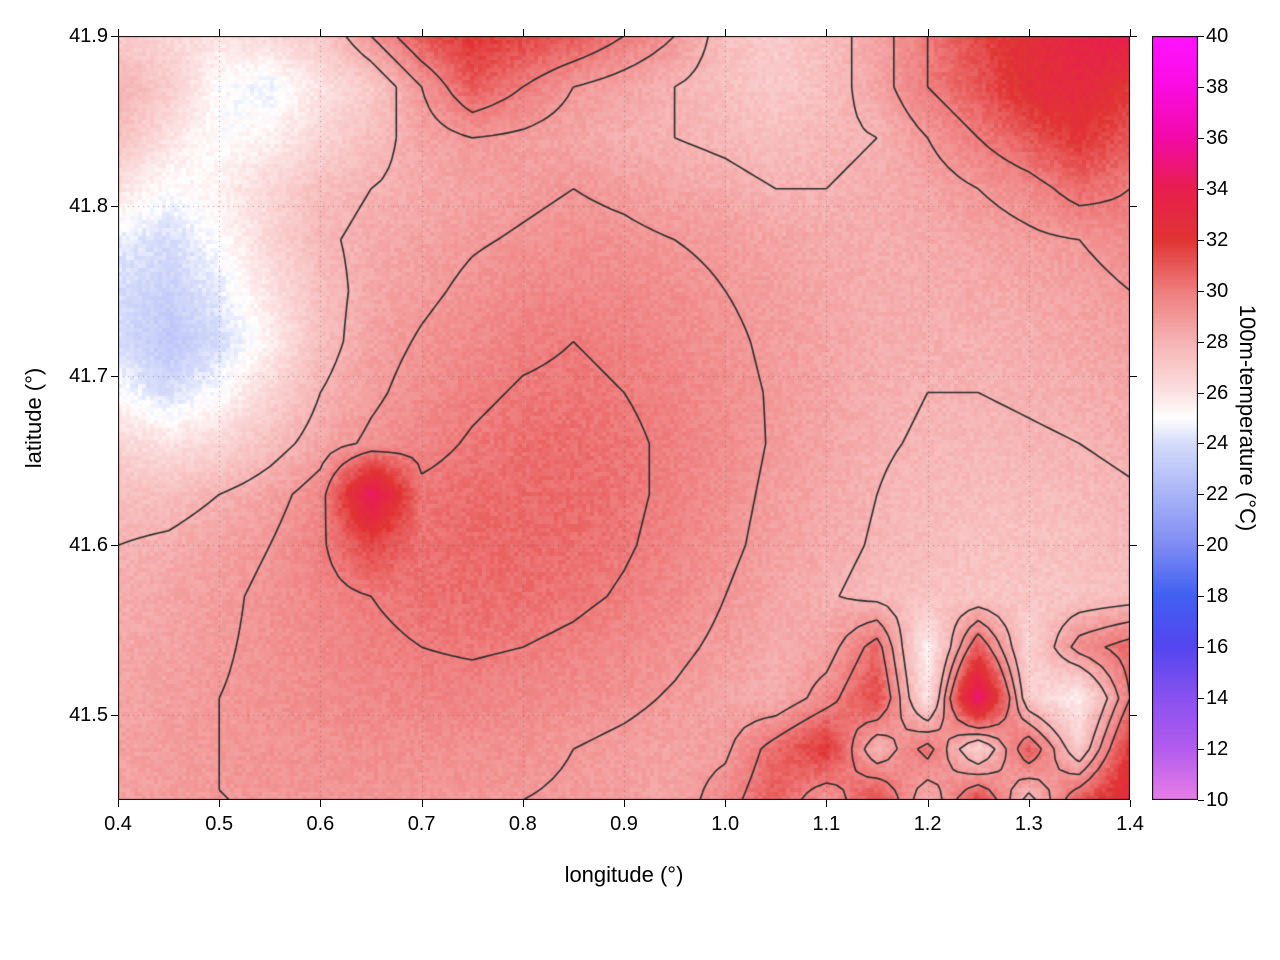 This screenshot has height=960, width=1280. I want to click on x-tick-label: 1.3, so click(1028, 824).